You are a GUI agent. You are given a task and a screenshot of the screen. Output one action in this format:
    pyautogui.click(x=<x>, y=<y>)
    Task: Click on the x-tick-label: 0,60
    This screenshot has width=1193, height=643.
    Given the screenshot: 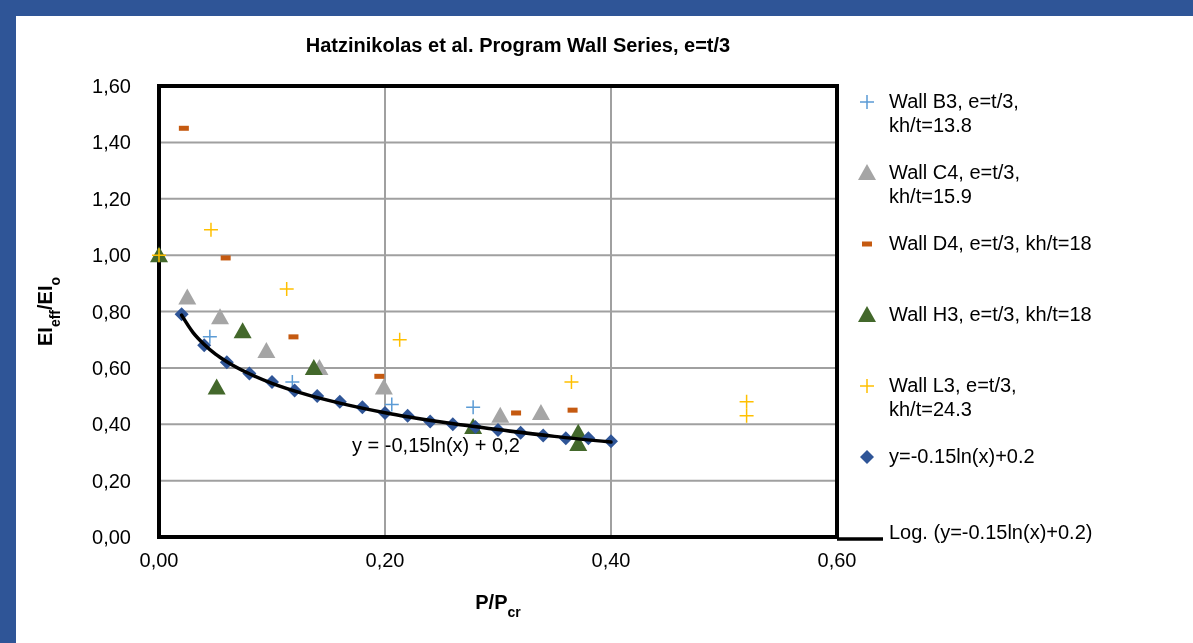 What is the action you would take?
    pyautogui.click(x=837, y=560)
    